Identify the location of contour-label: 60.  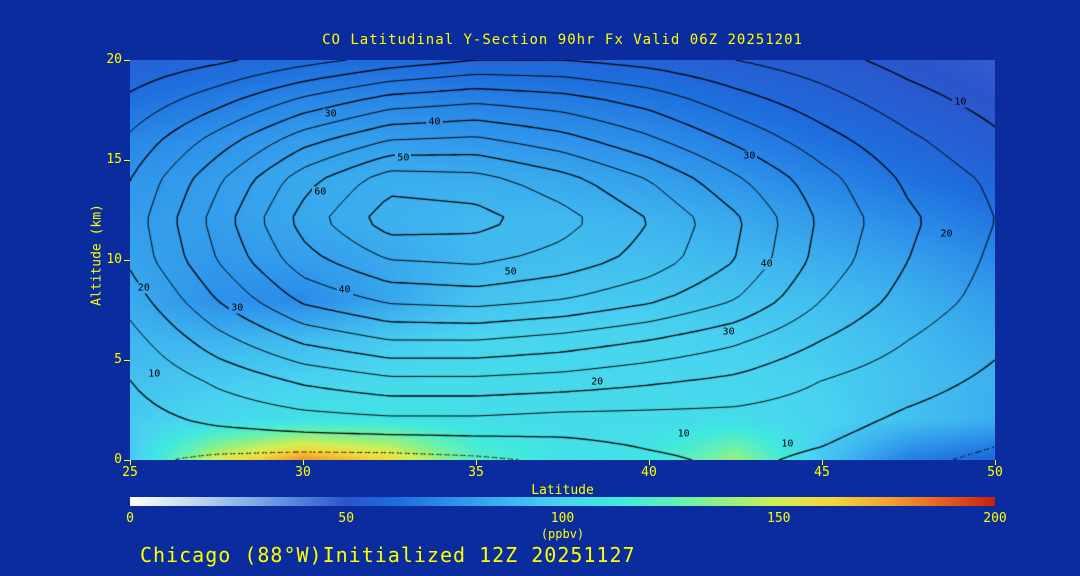
(320, 192).